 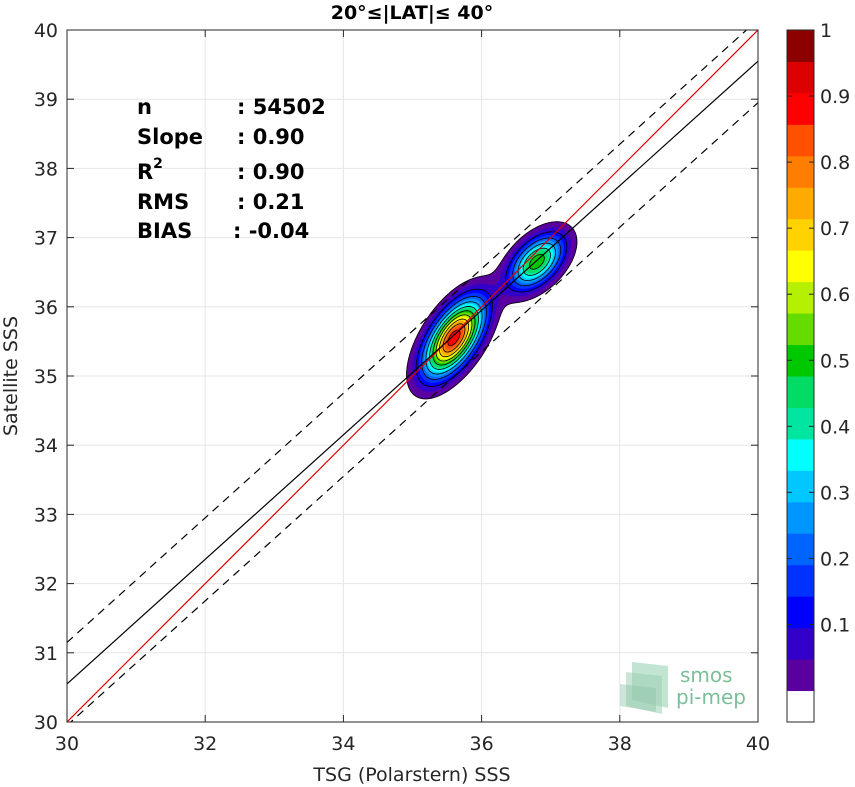 I want to click on logo: smos pi-mep, so click(x=683, y=688).